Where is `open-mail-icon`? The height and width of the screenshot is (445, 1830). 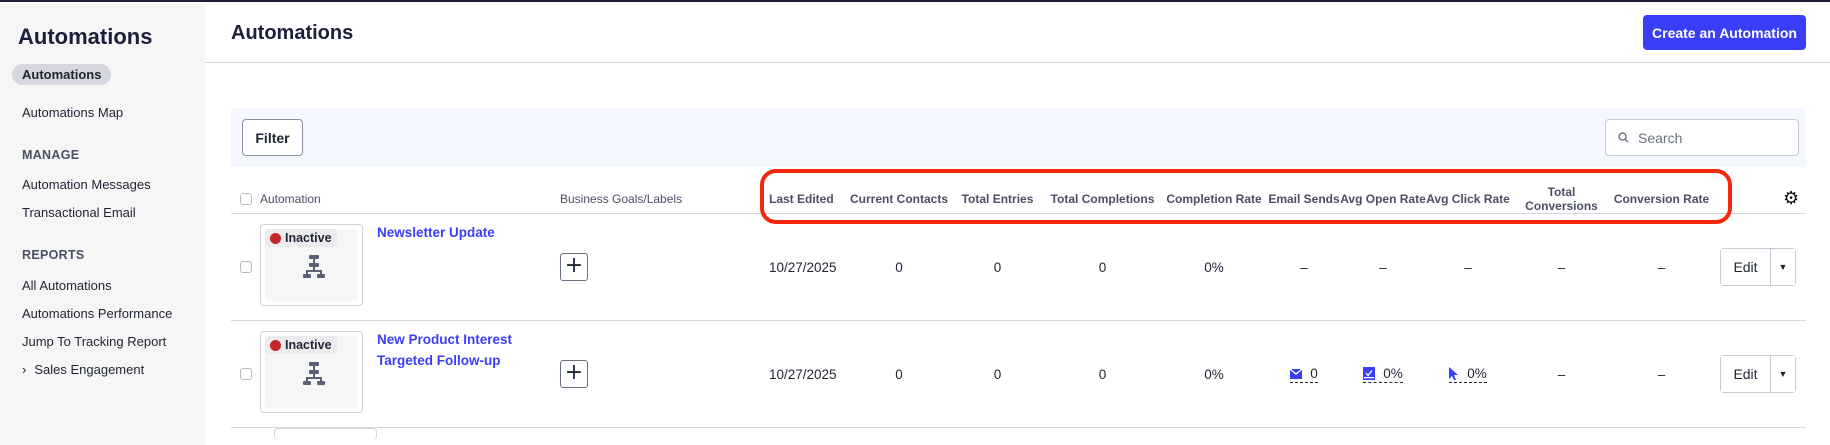 open-mail-icon is located at coordinates (1369, 373).